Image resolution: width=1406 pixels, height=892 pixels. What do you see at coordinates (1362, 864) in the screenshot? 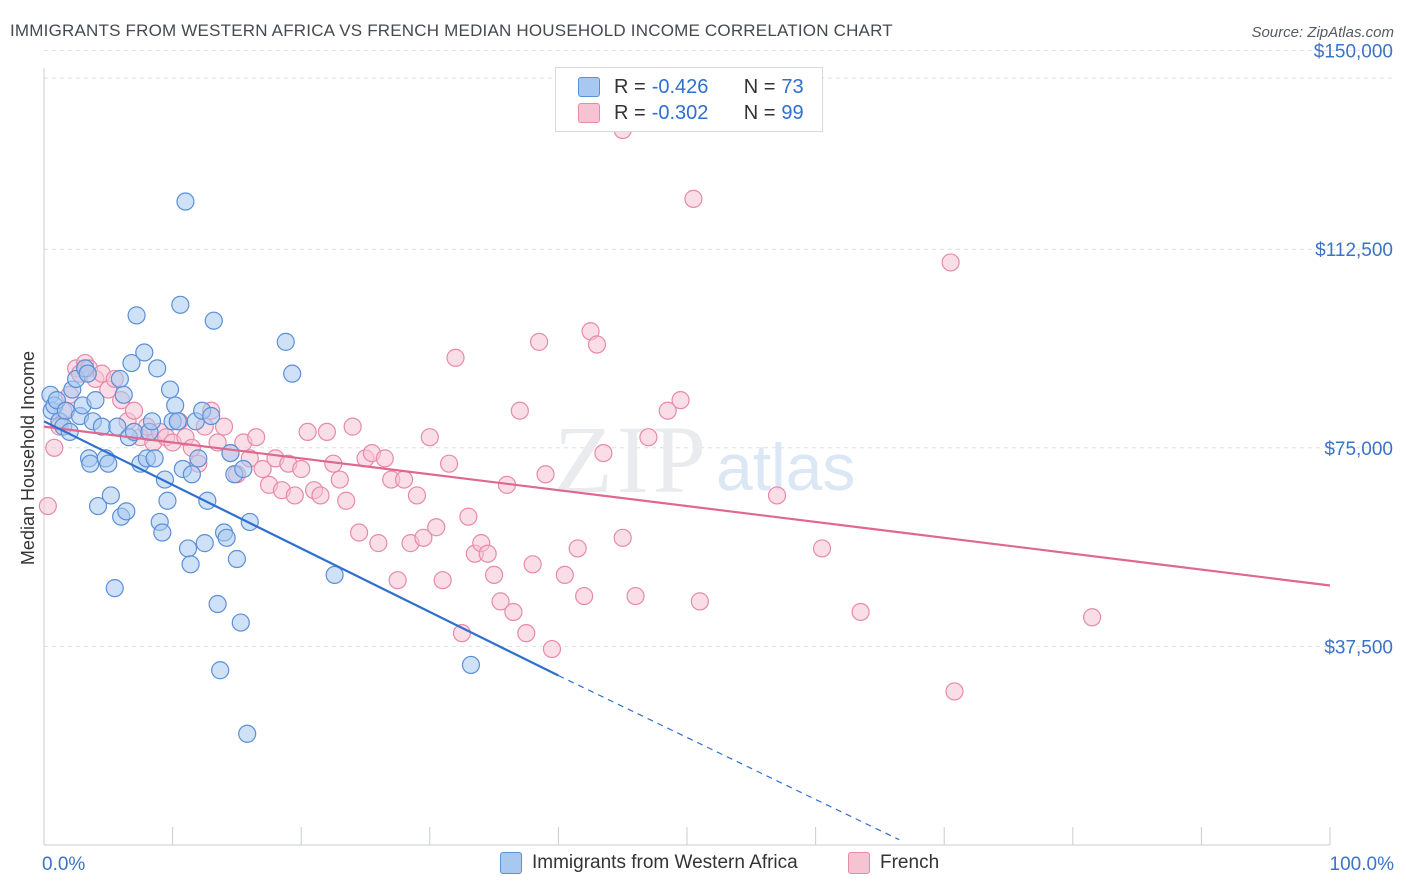
I see `x-tick-label: 100.0%` at bounding box center [1362, 864].